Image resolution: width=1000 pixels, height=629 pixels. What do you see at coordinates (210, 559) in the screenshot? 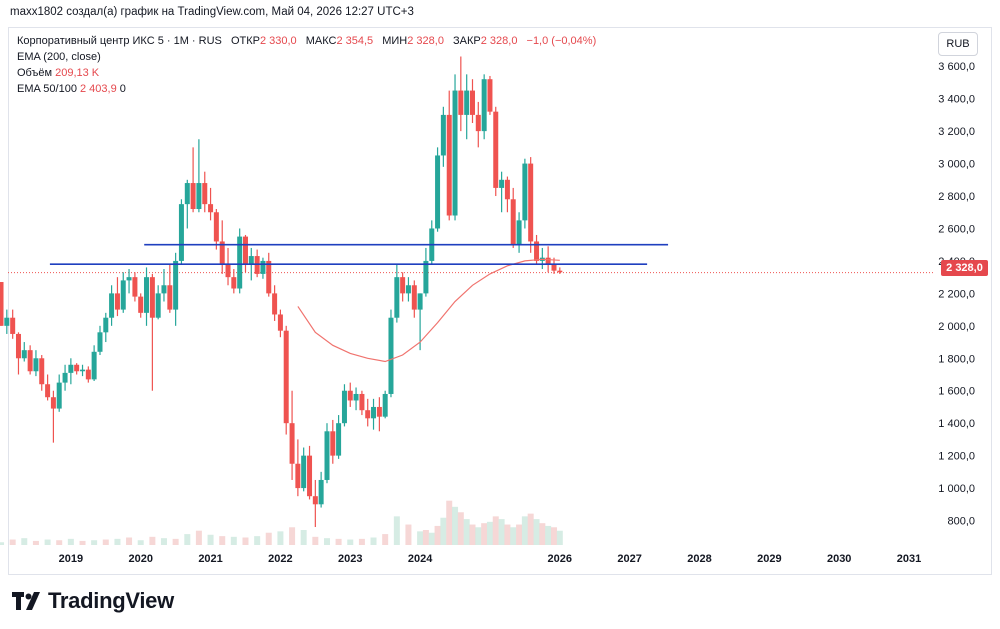
I see `x-axis-label: 2021` at bounding box center [210, 559].